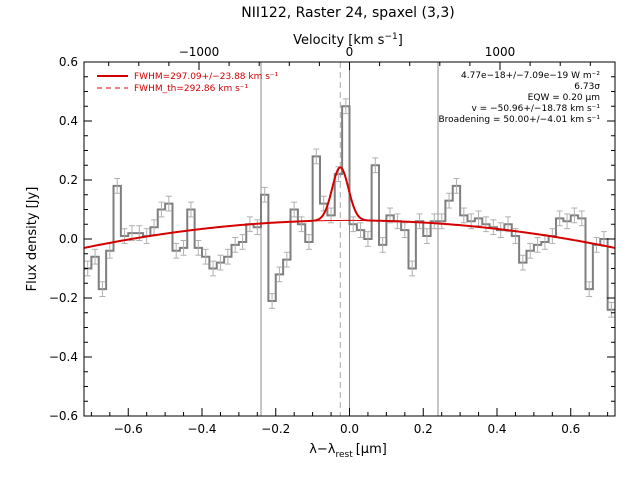  What do you see at coordinates (206, 77) in the screenshot?
I see `legend-fit-label: FWHM=297.09+/−23.88 km s⁻¹` at bounding box center [206, 77].